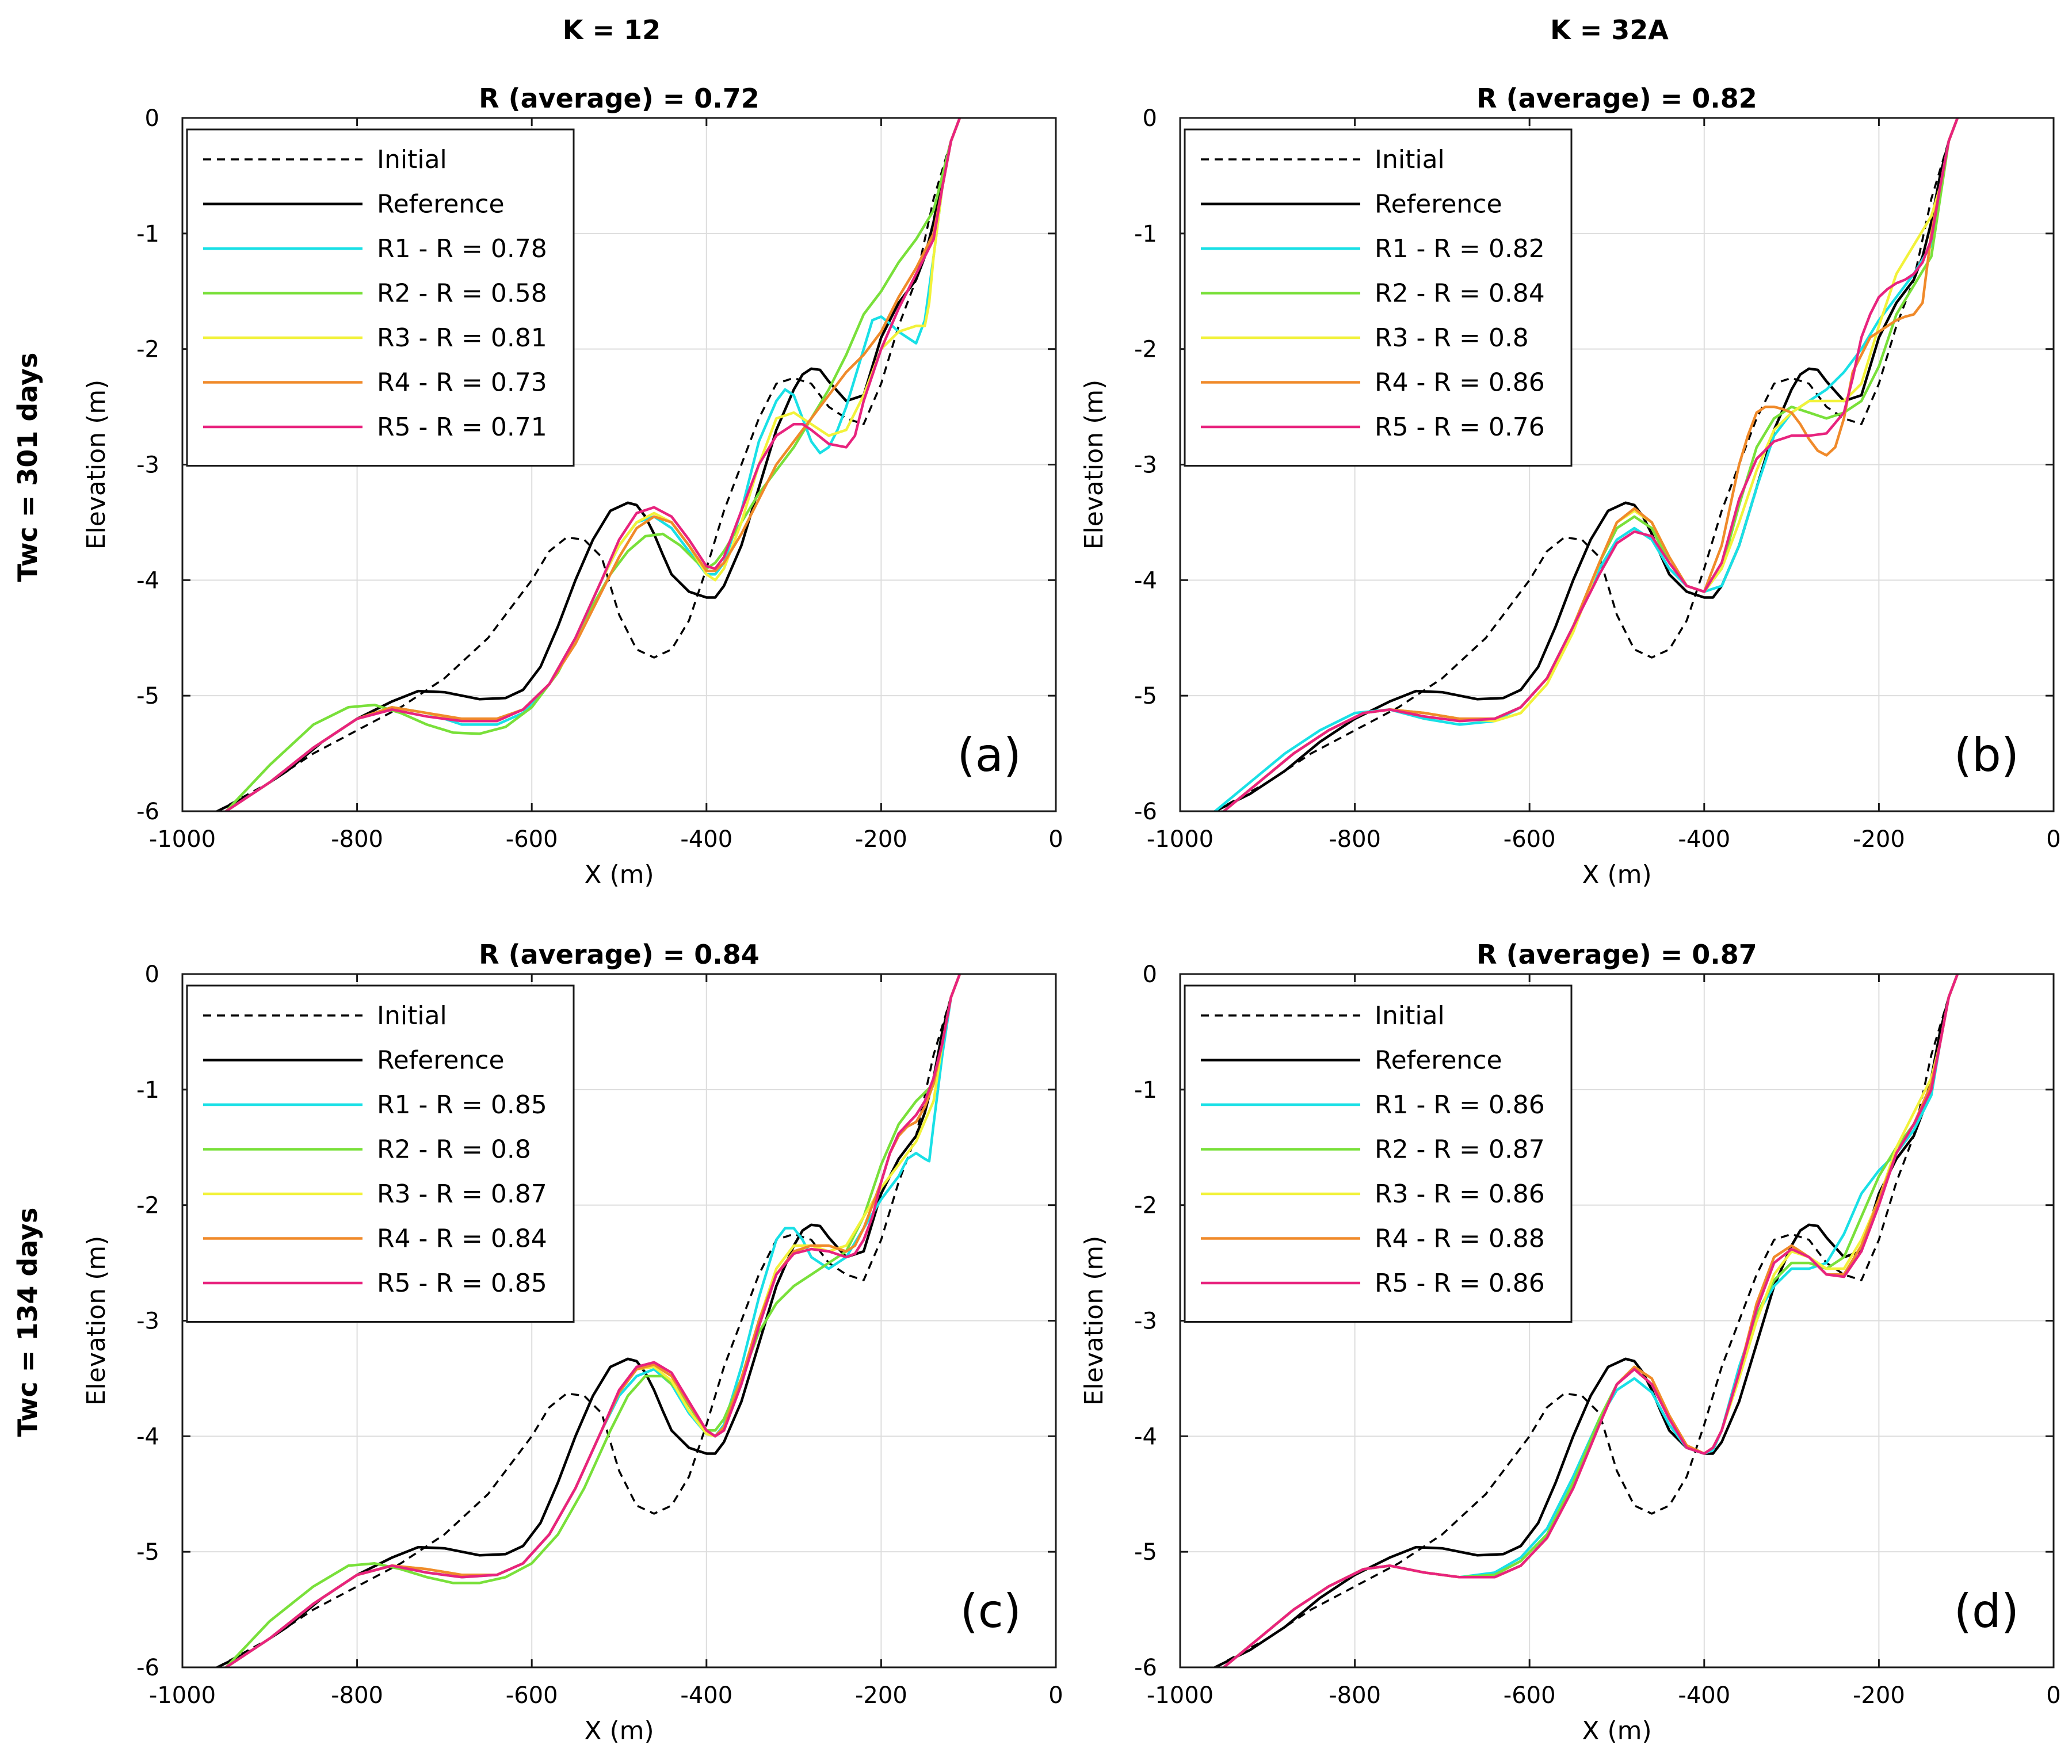 Image resolution: width=2072 pixels, height=1764 pixels. What do you see at coordinates (1452, 338) in the screenshot?
I see `legend-label-r3: R3 - R = 0.8` at bounding box center [1452, 338].